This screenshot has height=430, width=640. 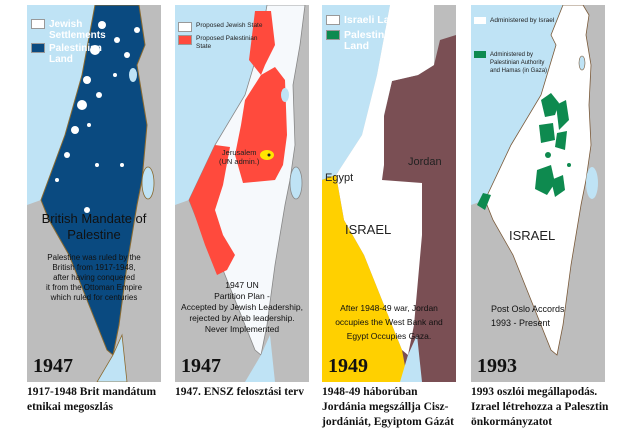 I want to click on year-label: 1993, so click(x=497, y=366).